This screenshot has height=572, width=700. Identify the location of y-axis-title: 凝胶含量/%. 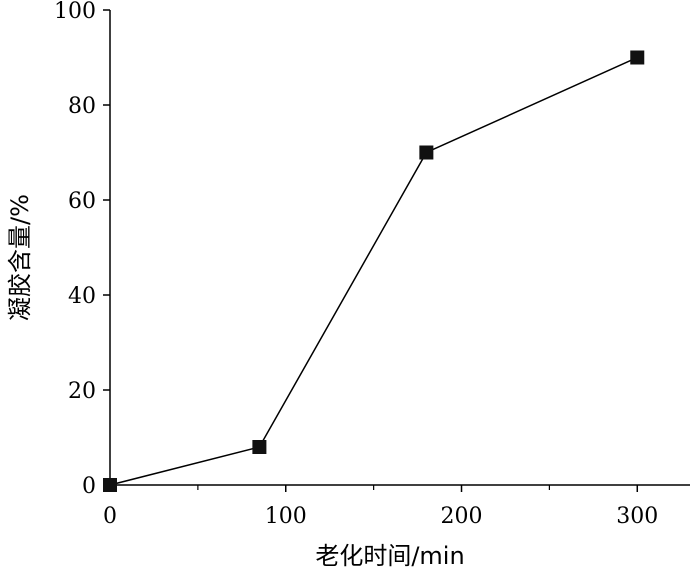
(20, 257).